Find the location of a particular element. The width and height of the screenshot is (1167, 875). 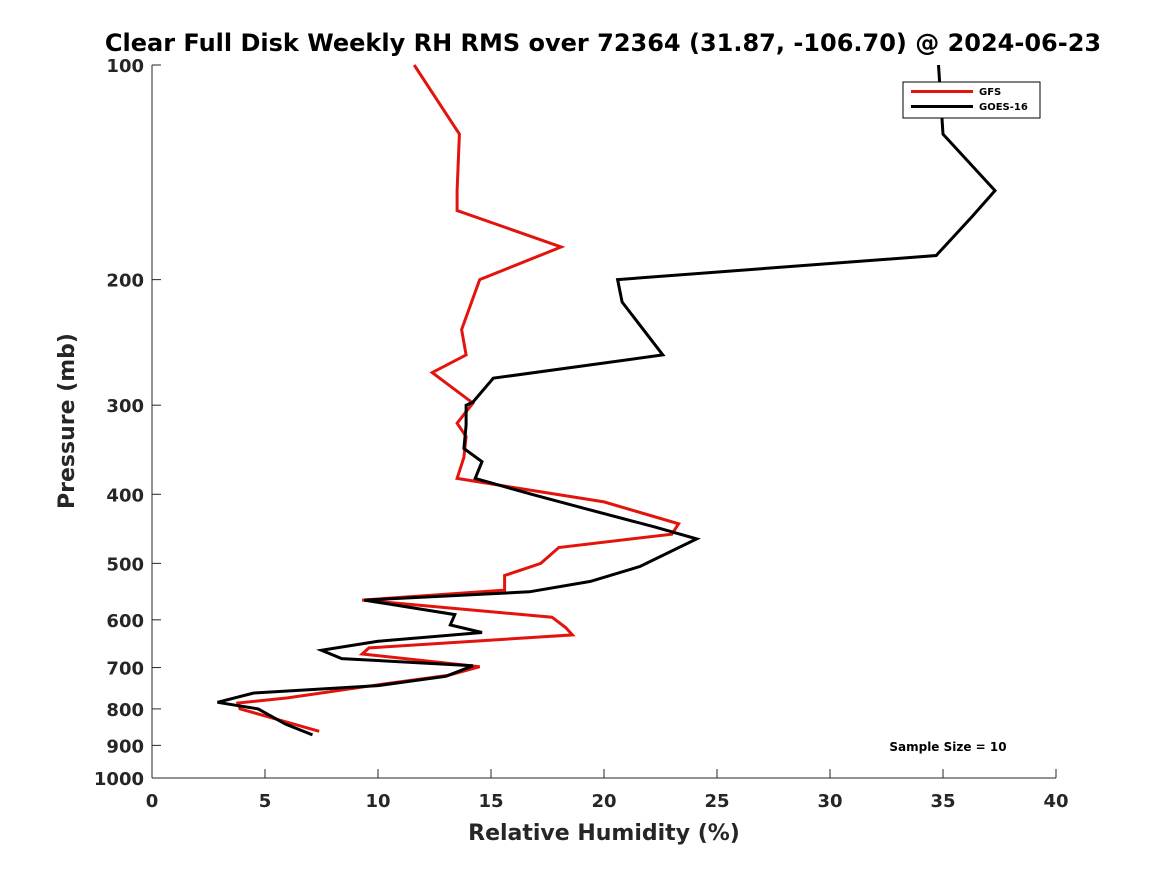

x-tick-label: 5 is located at coordinates (265, 801).